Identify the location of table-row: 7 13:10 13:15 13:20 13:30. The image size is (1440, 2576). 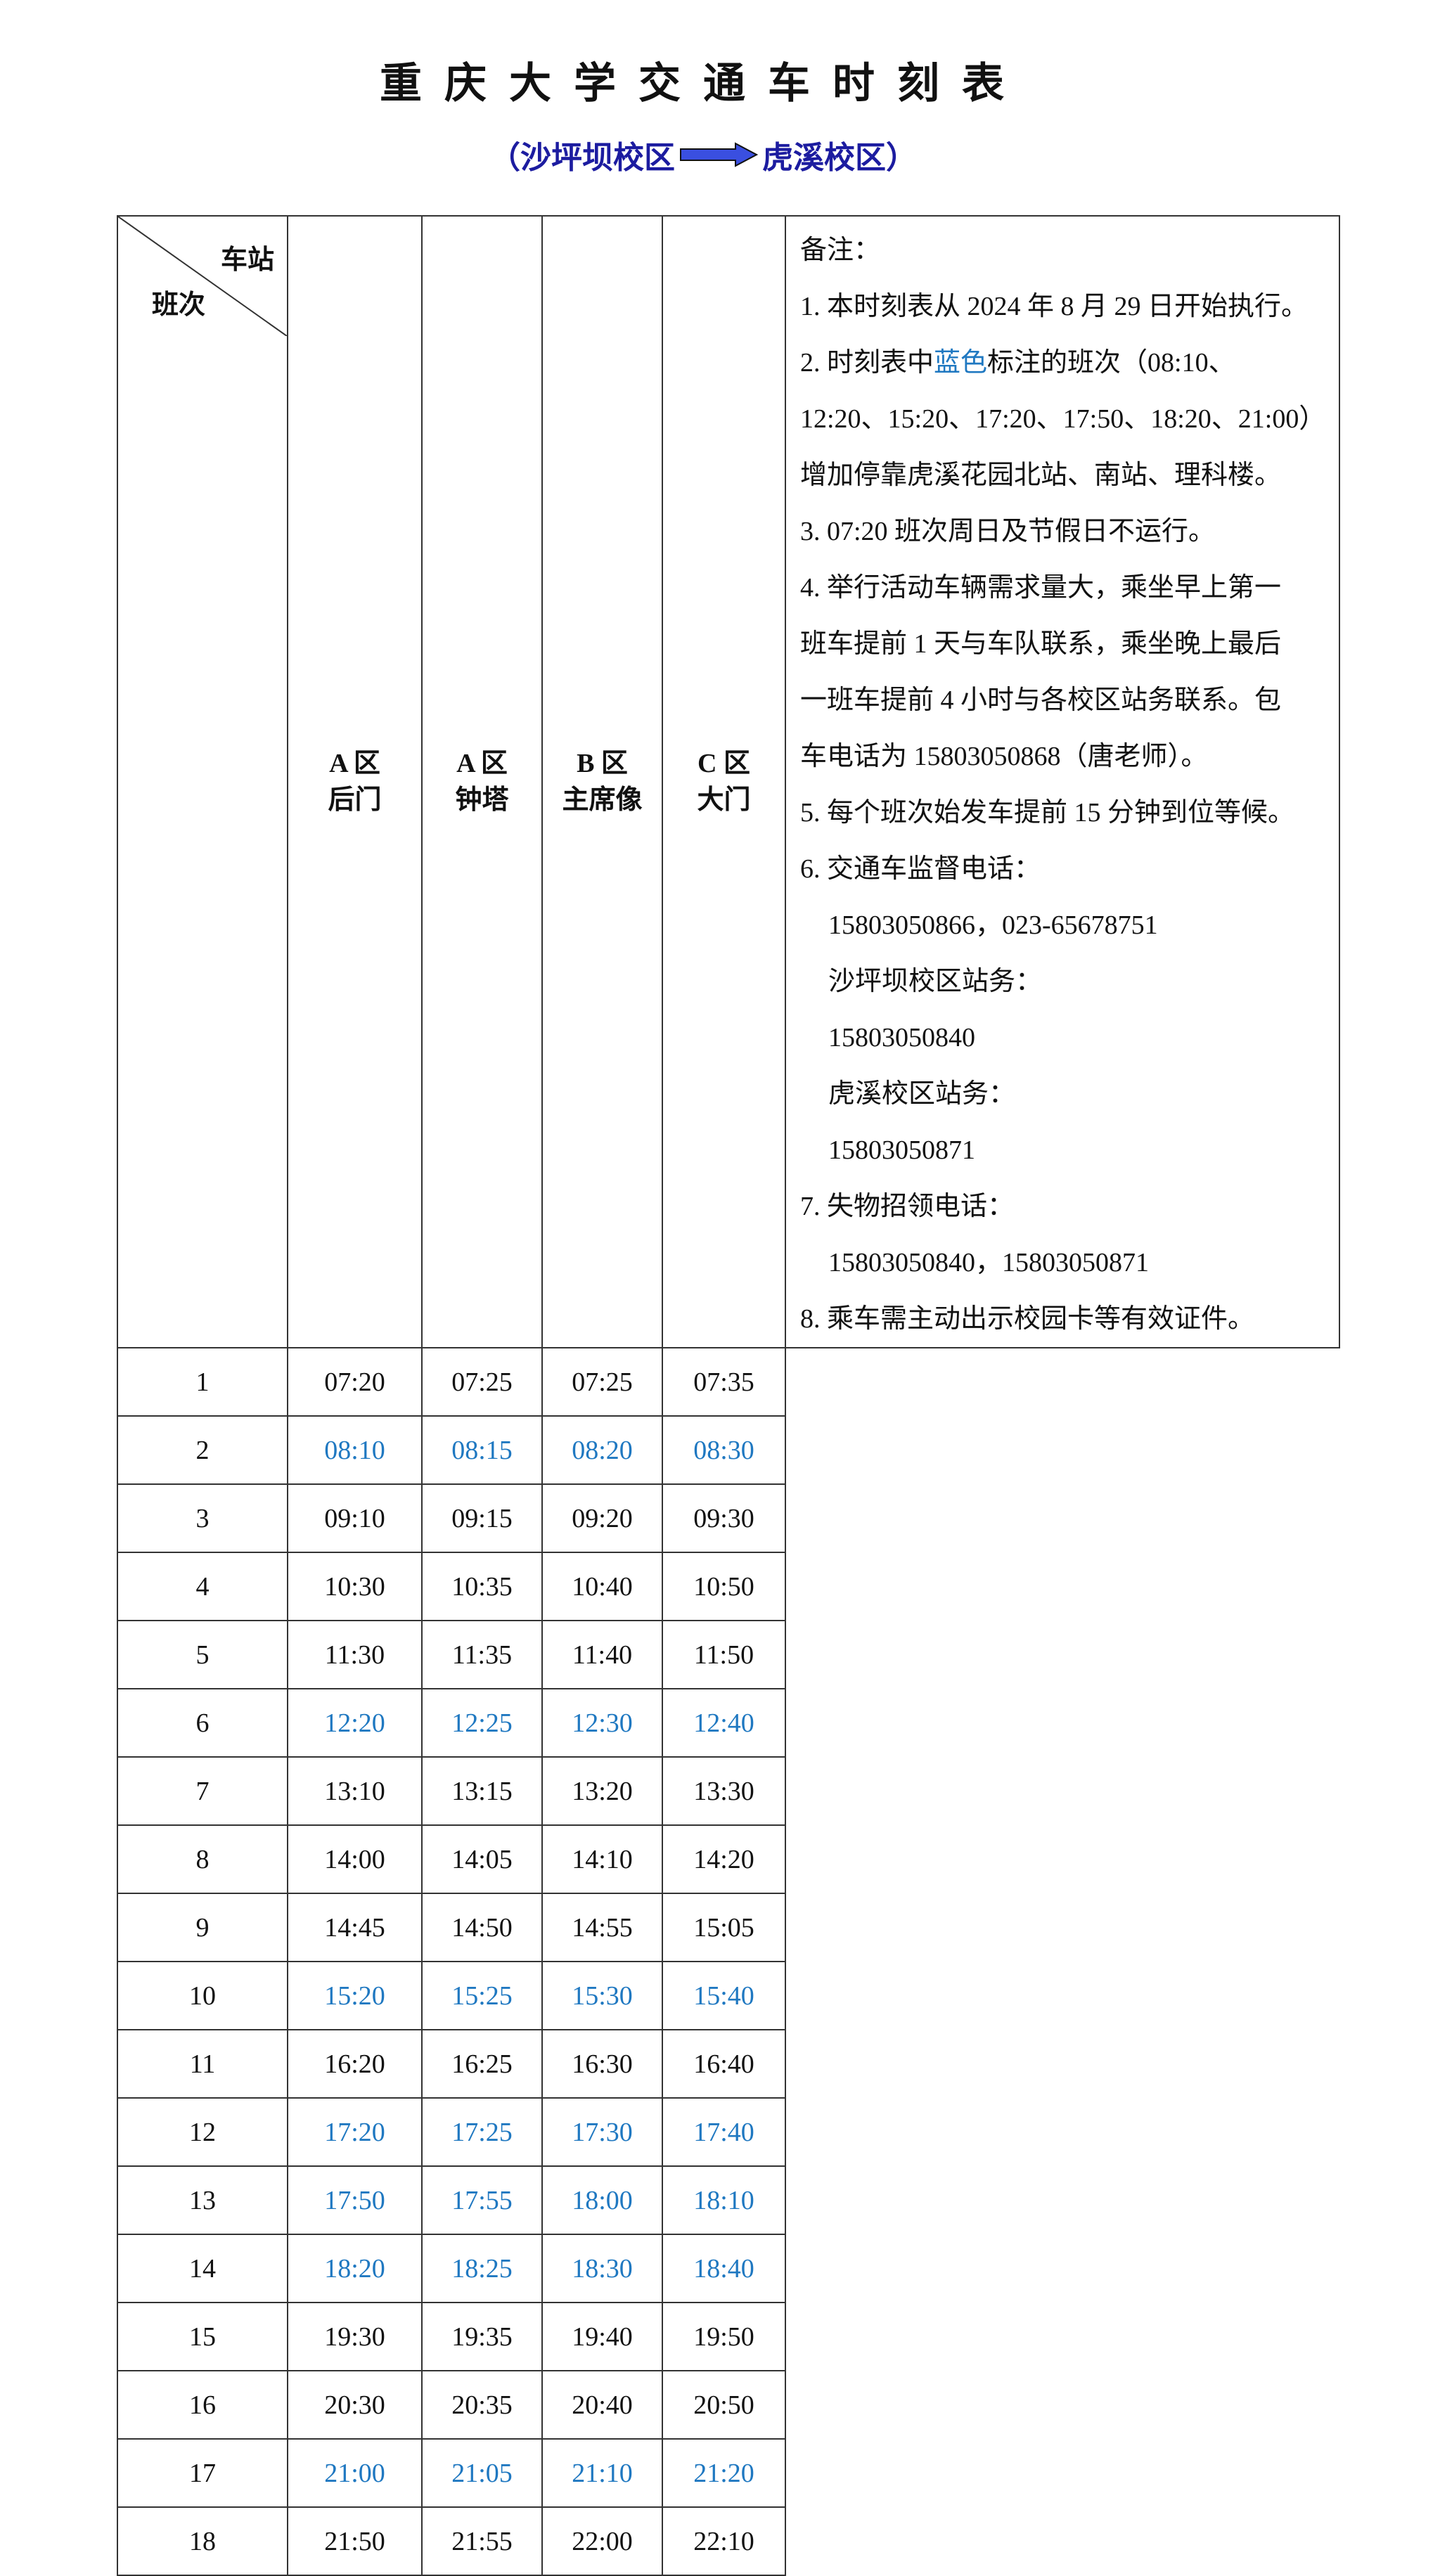
(728, 1791).